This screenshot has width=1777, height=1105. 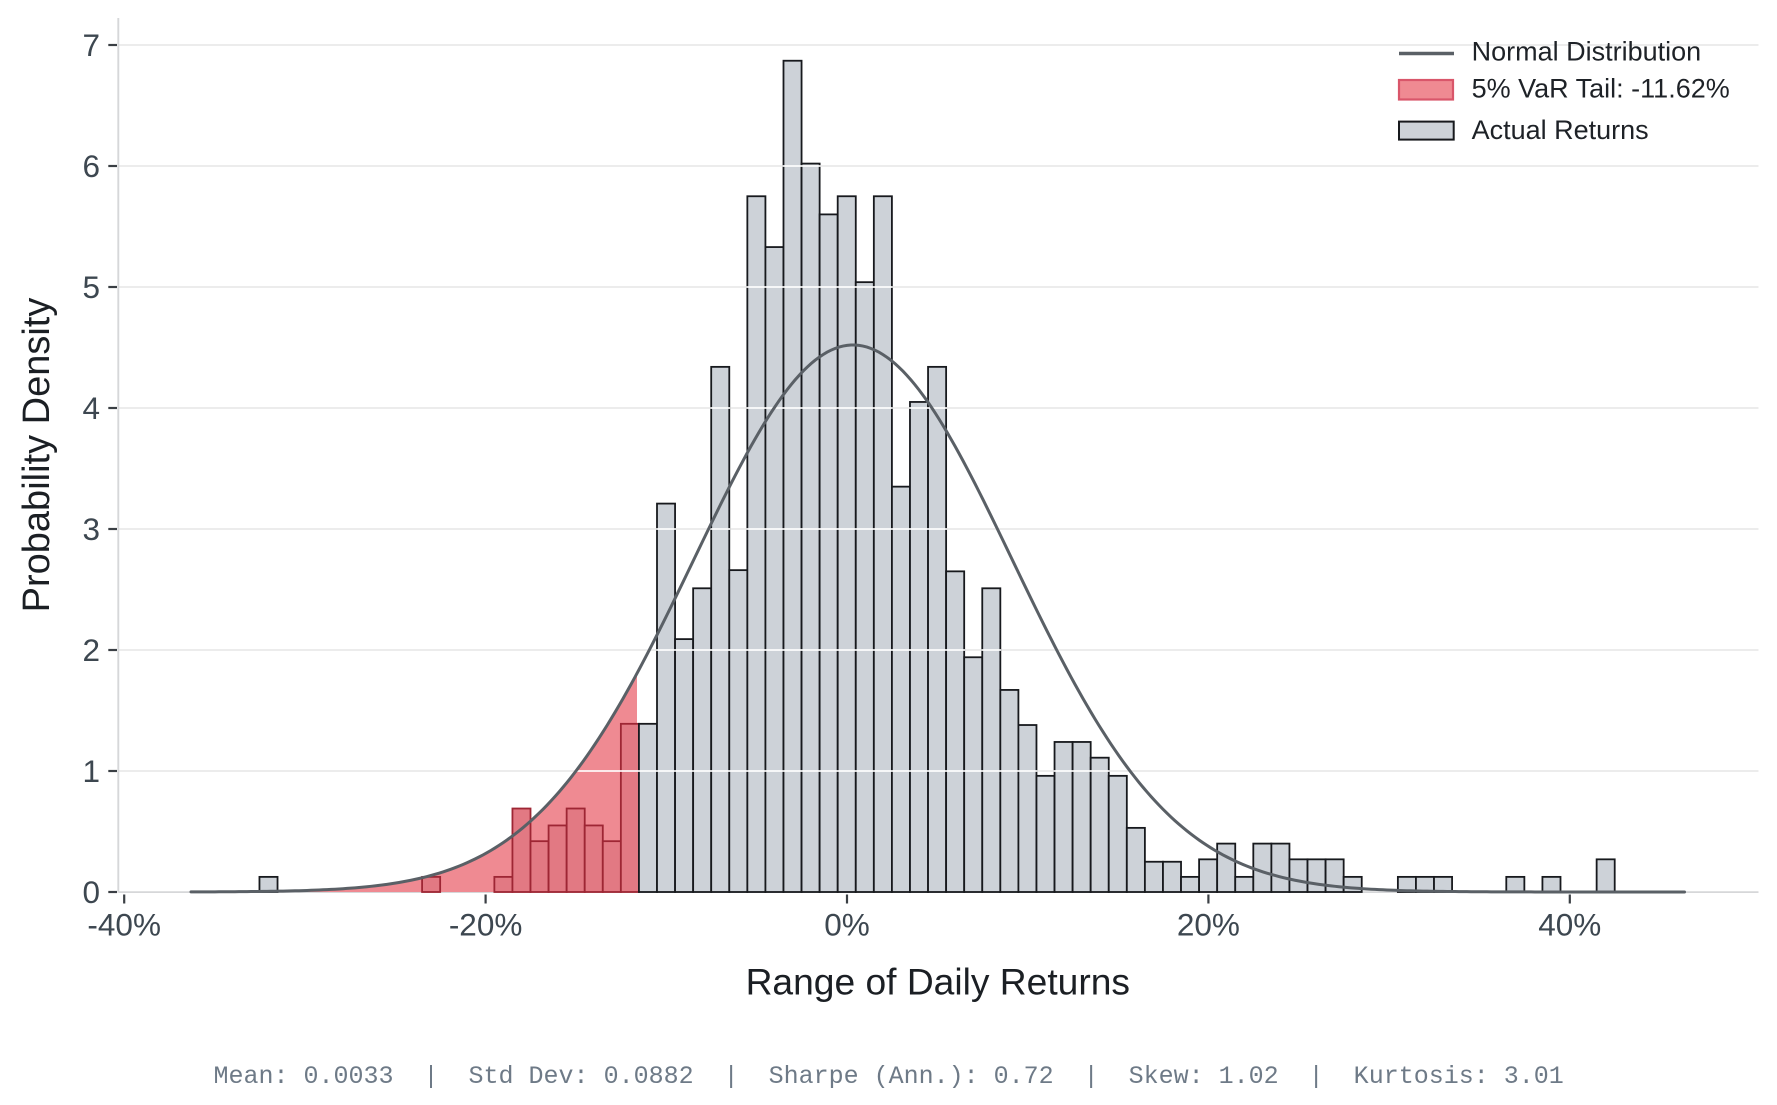 I want to click on svg-text: 1, so click(x=91, y=771).